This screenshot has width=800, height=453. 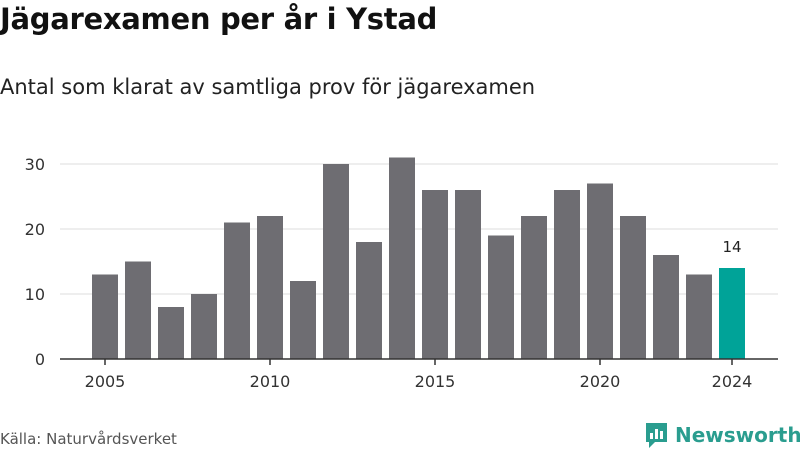 I want to click on x-tick-label: 2024, so click(x=732, y=381).